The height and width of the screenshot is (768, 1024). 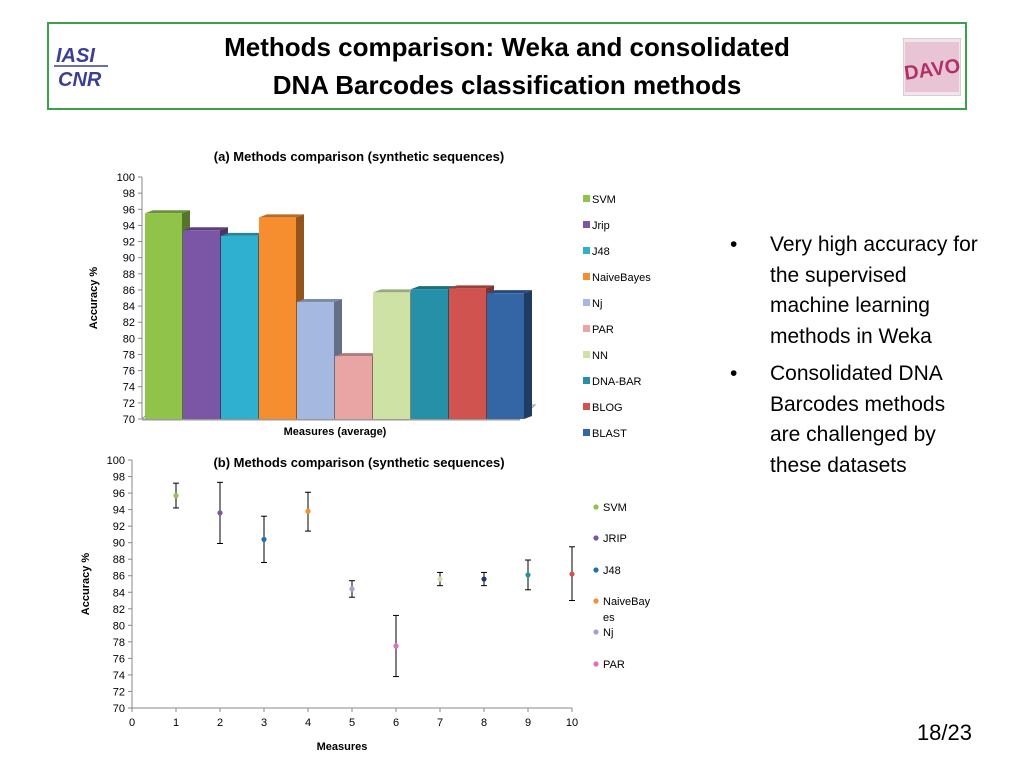 What do you see at coordinates (609, 618) in the screenshot?
I see `legend-label-cont: es` at bounding box center [609, 618].